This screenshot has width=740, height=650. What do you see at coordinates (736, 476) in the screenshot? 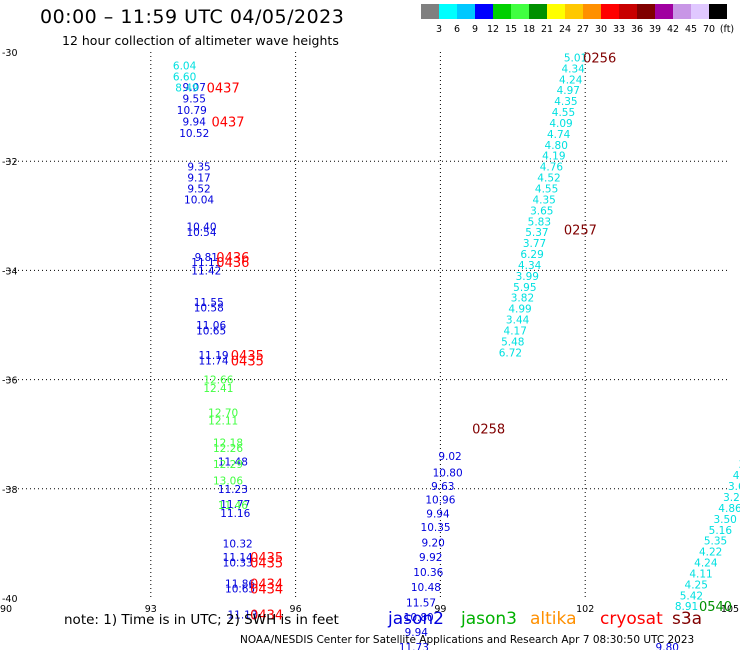
I see `data-point-altika: 4.26` at bounding box center [736, 476].